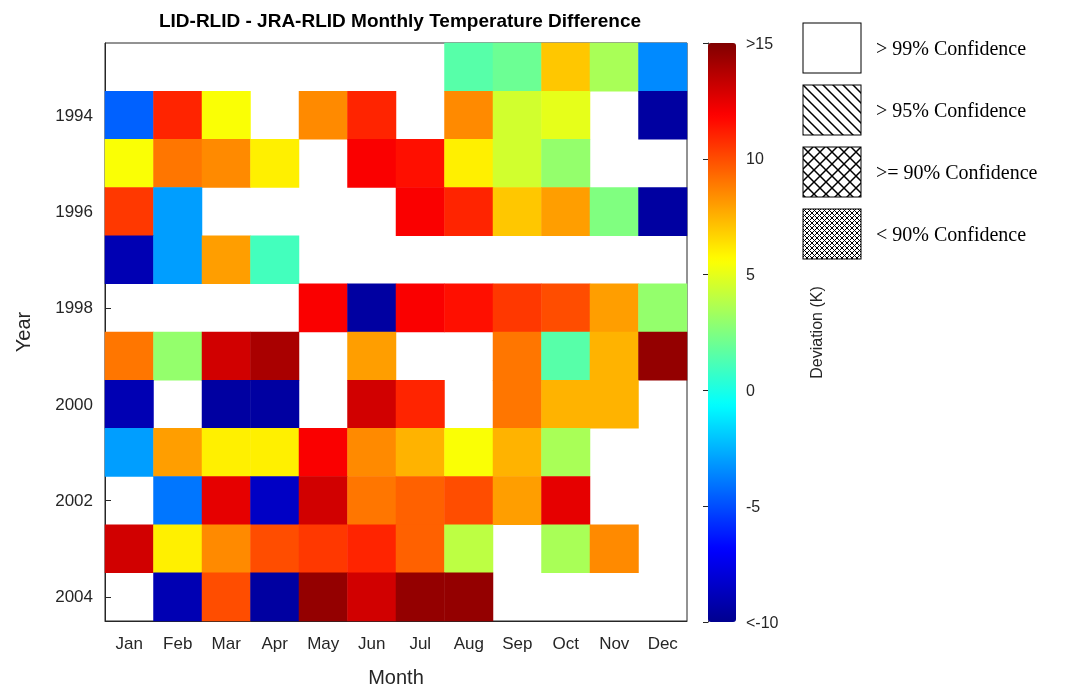 Image resolution: width=1080 pixels, height=692 pixels. Describe the element at coordinates (396, 677) in the screenshot. I see `x-axis-title: Month` at that location.